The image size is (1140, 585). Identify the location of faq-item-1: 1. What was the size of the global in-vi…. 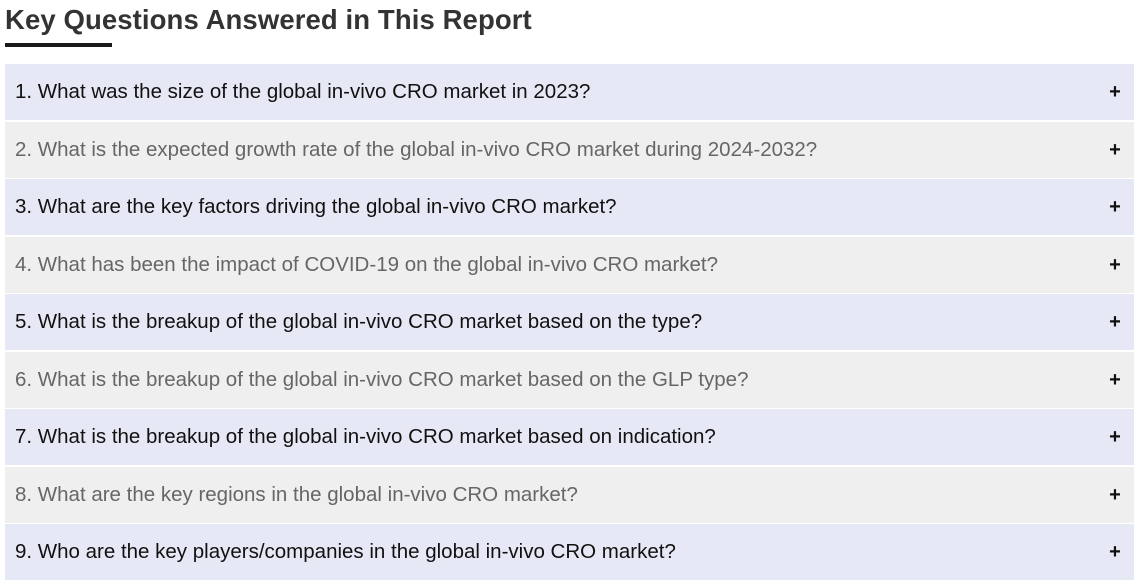
(569, 92).